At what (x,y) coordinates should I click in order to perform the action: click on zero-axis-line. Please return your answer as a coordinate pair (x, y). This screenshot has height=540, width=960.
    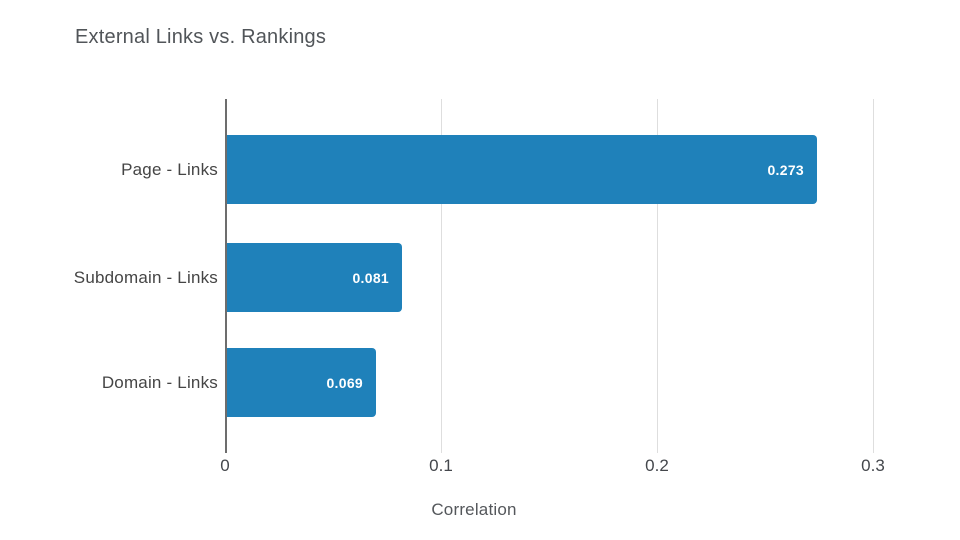
    Looking at the image, I should click on (226, 276).